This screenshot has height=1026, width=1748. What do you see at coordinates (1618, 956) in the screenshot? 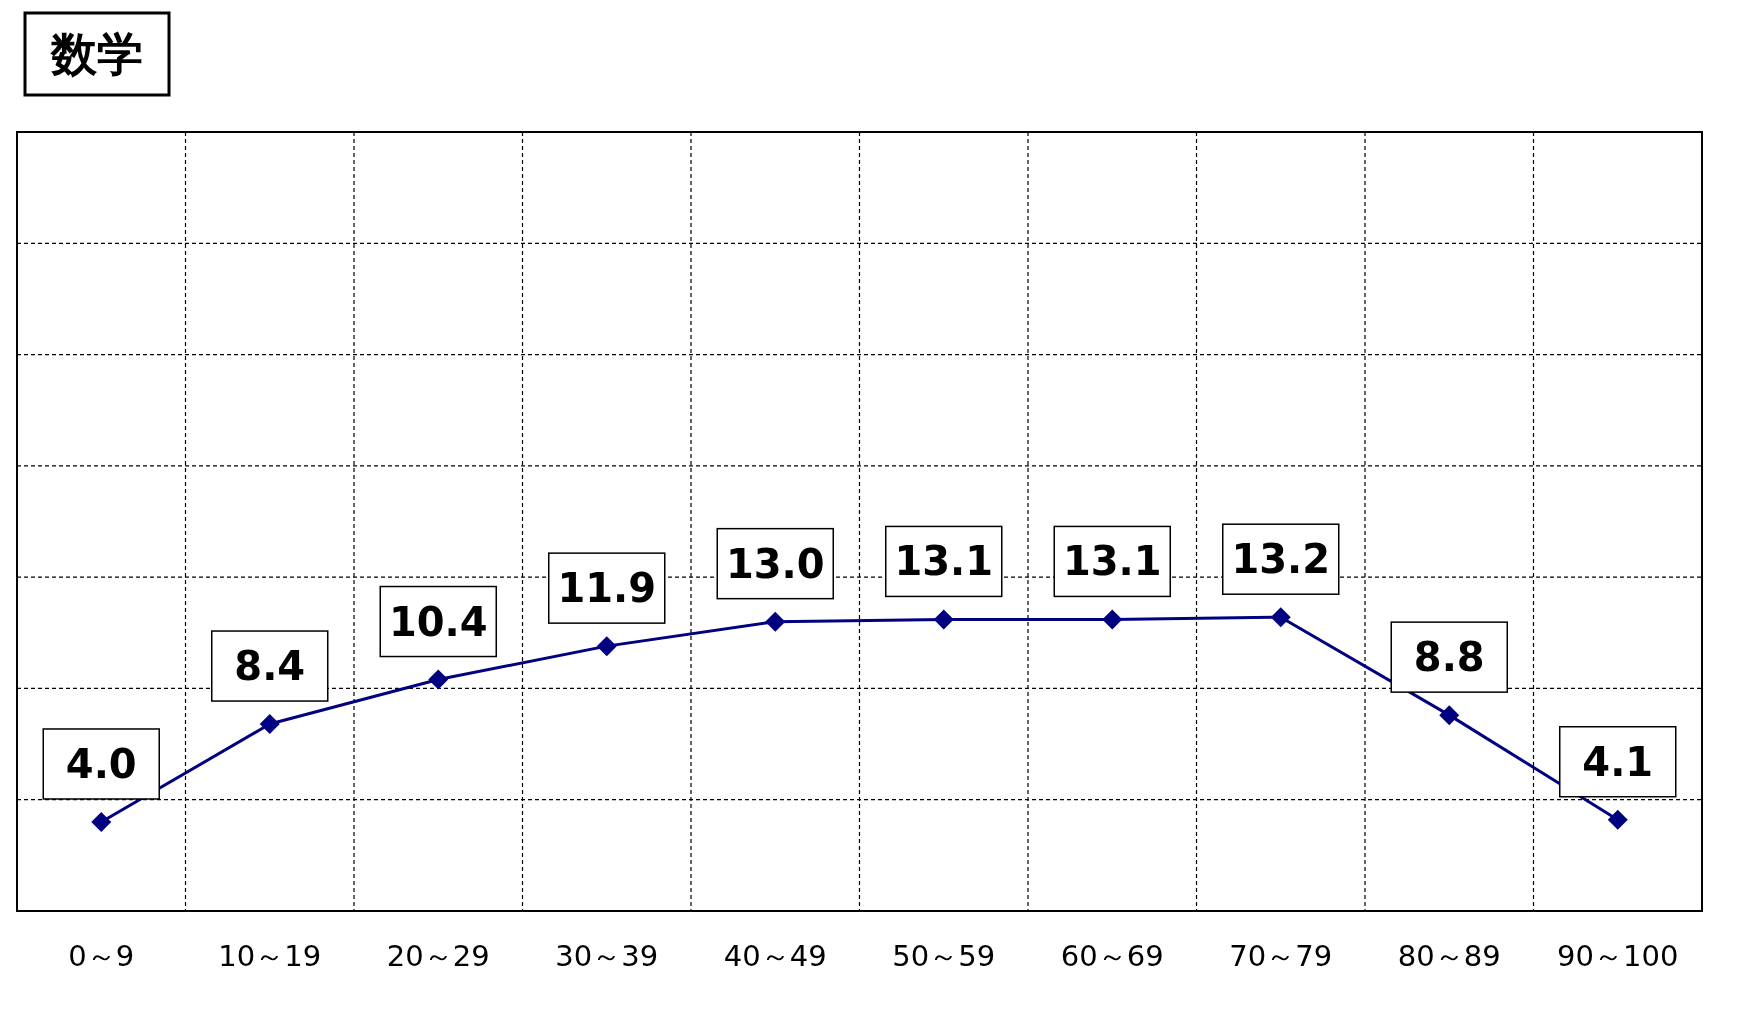
I see `x-tick-label: 90～100` at bounding box center [1618, 956].